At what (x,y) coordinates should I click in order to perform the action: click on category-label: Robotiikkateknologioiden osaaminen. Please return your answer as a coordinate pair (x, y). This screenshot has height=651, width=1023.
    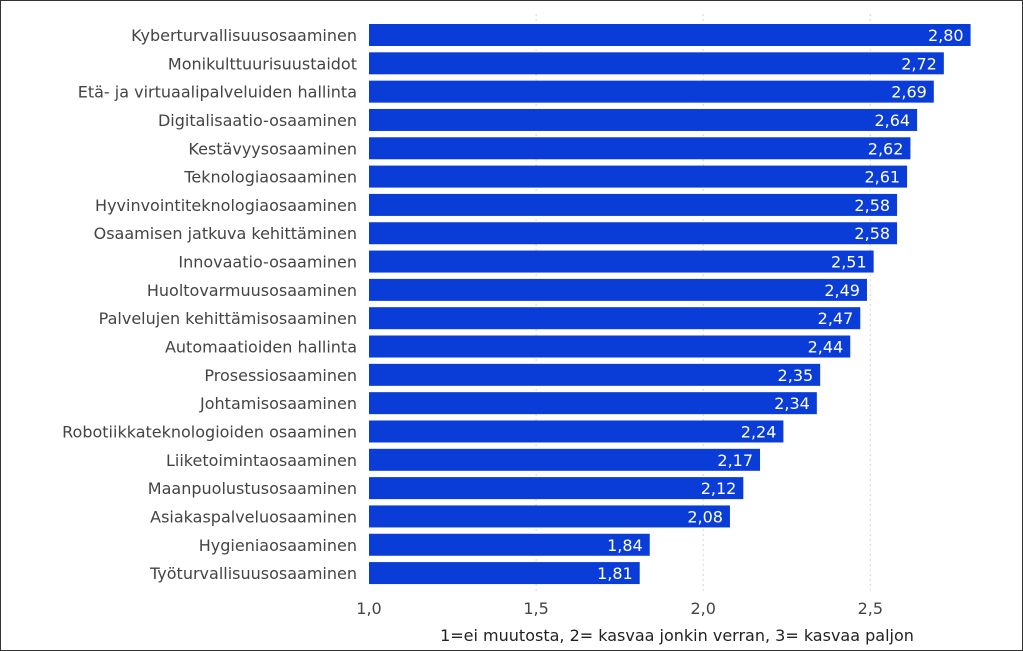
    Looking at the image, I should click on (209, 431).